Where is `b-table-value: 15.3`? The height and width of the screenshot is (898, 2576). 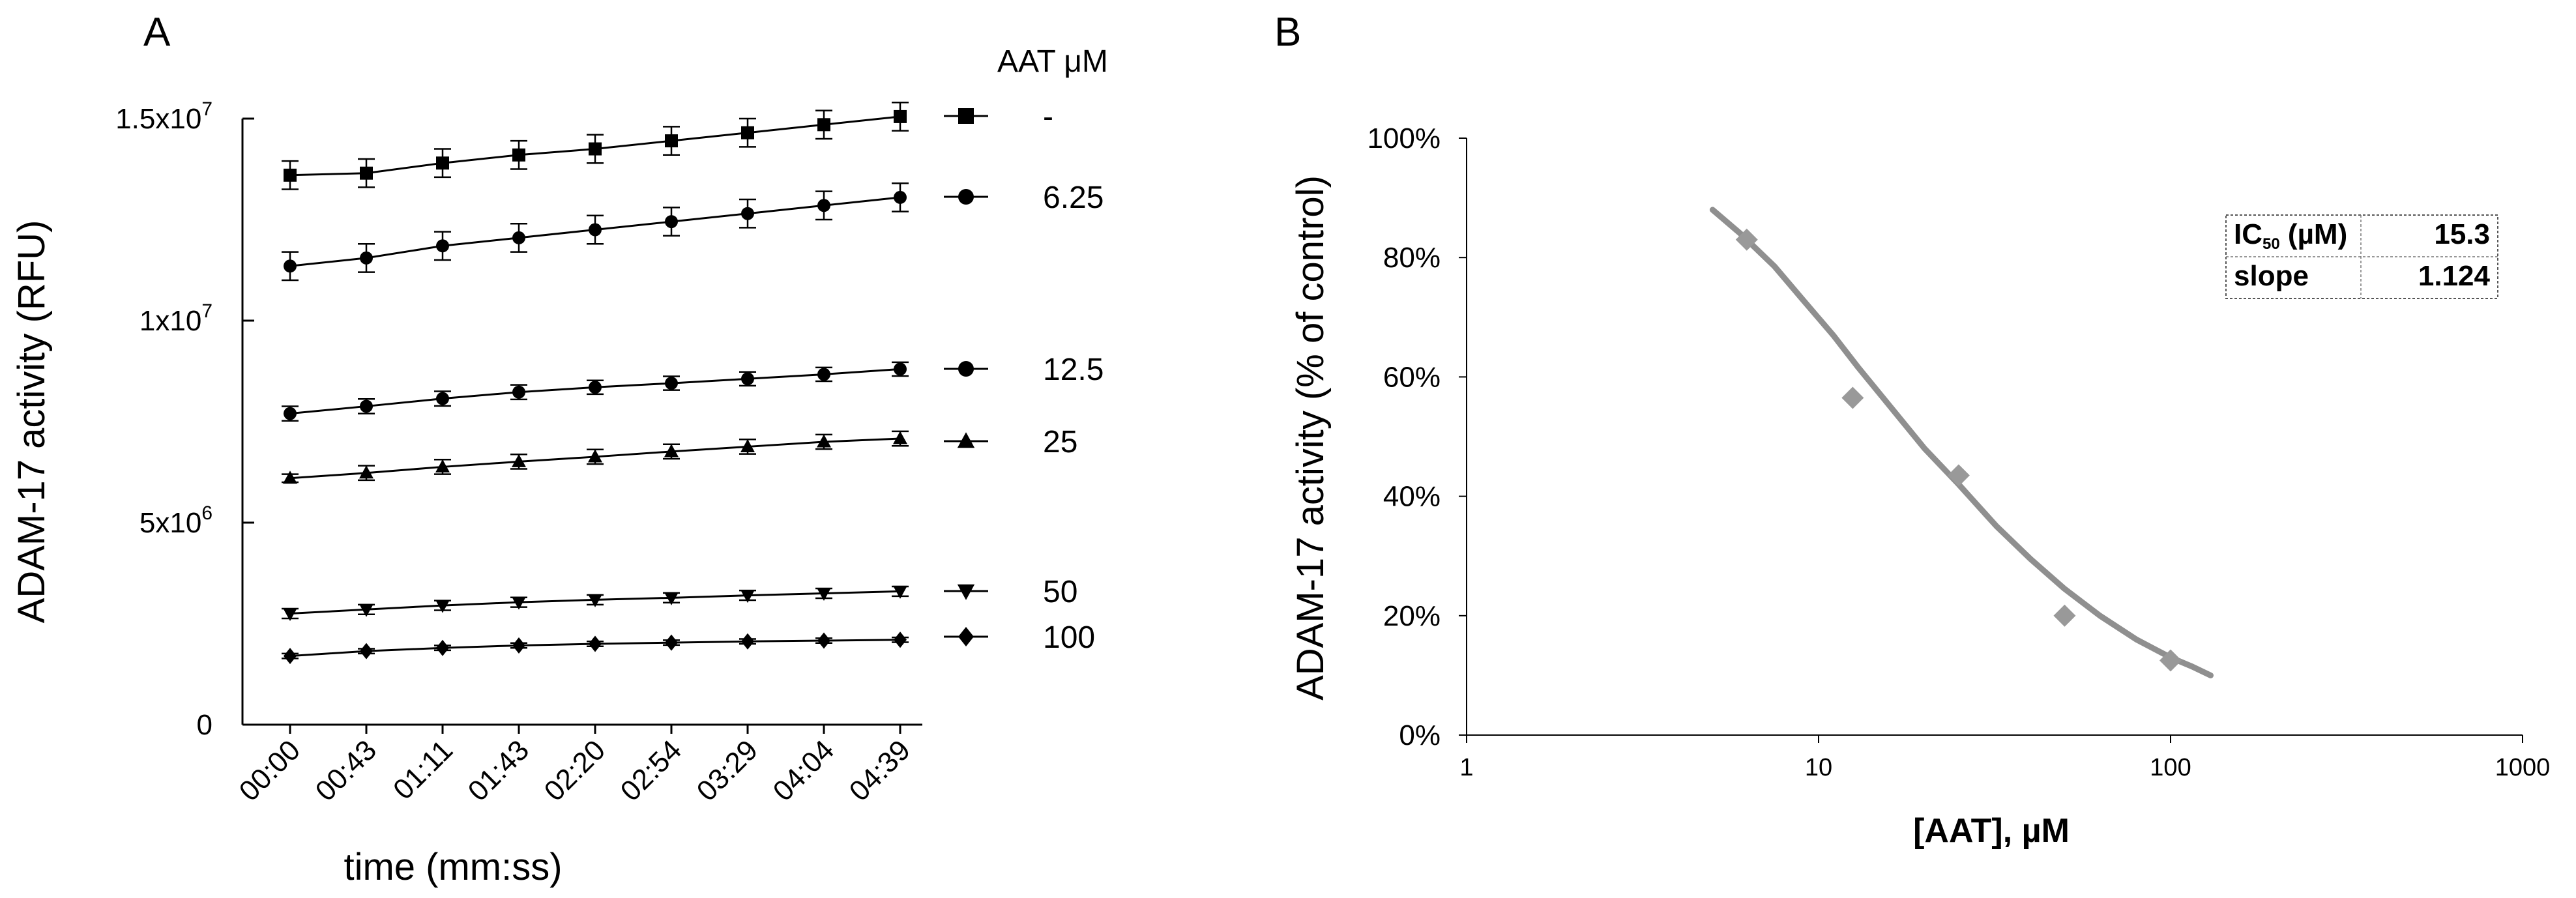 b-table-value: 15.3 is located at coordinates (2462, 234).